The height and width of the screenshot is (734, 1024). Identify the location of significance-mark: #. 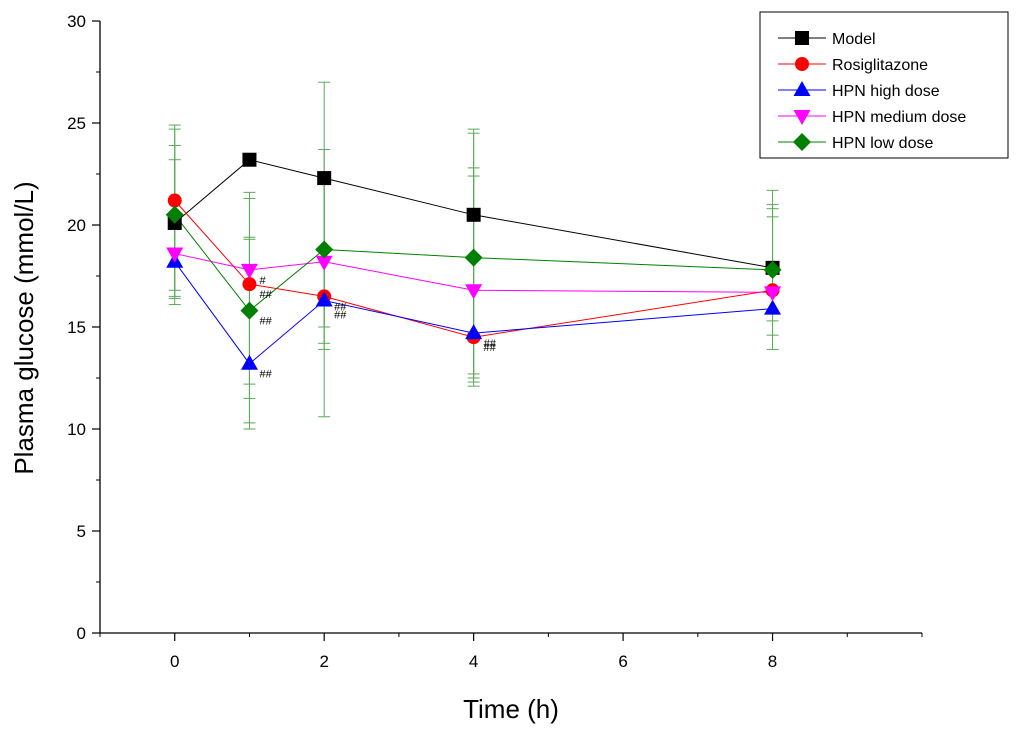
(262, 281).